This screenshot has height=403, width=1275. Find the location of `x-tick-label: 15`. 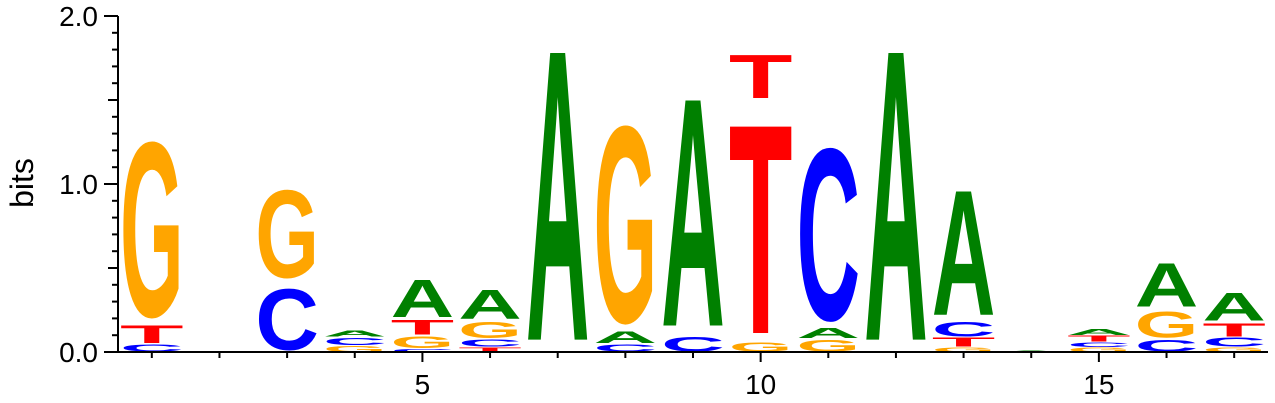

x-tick-label: 15 is located at coordinates (1098, 384).